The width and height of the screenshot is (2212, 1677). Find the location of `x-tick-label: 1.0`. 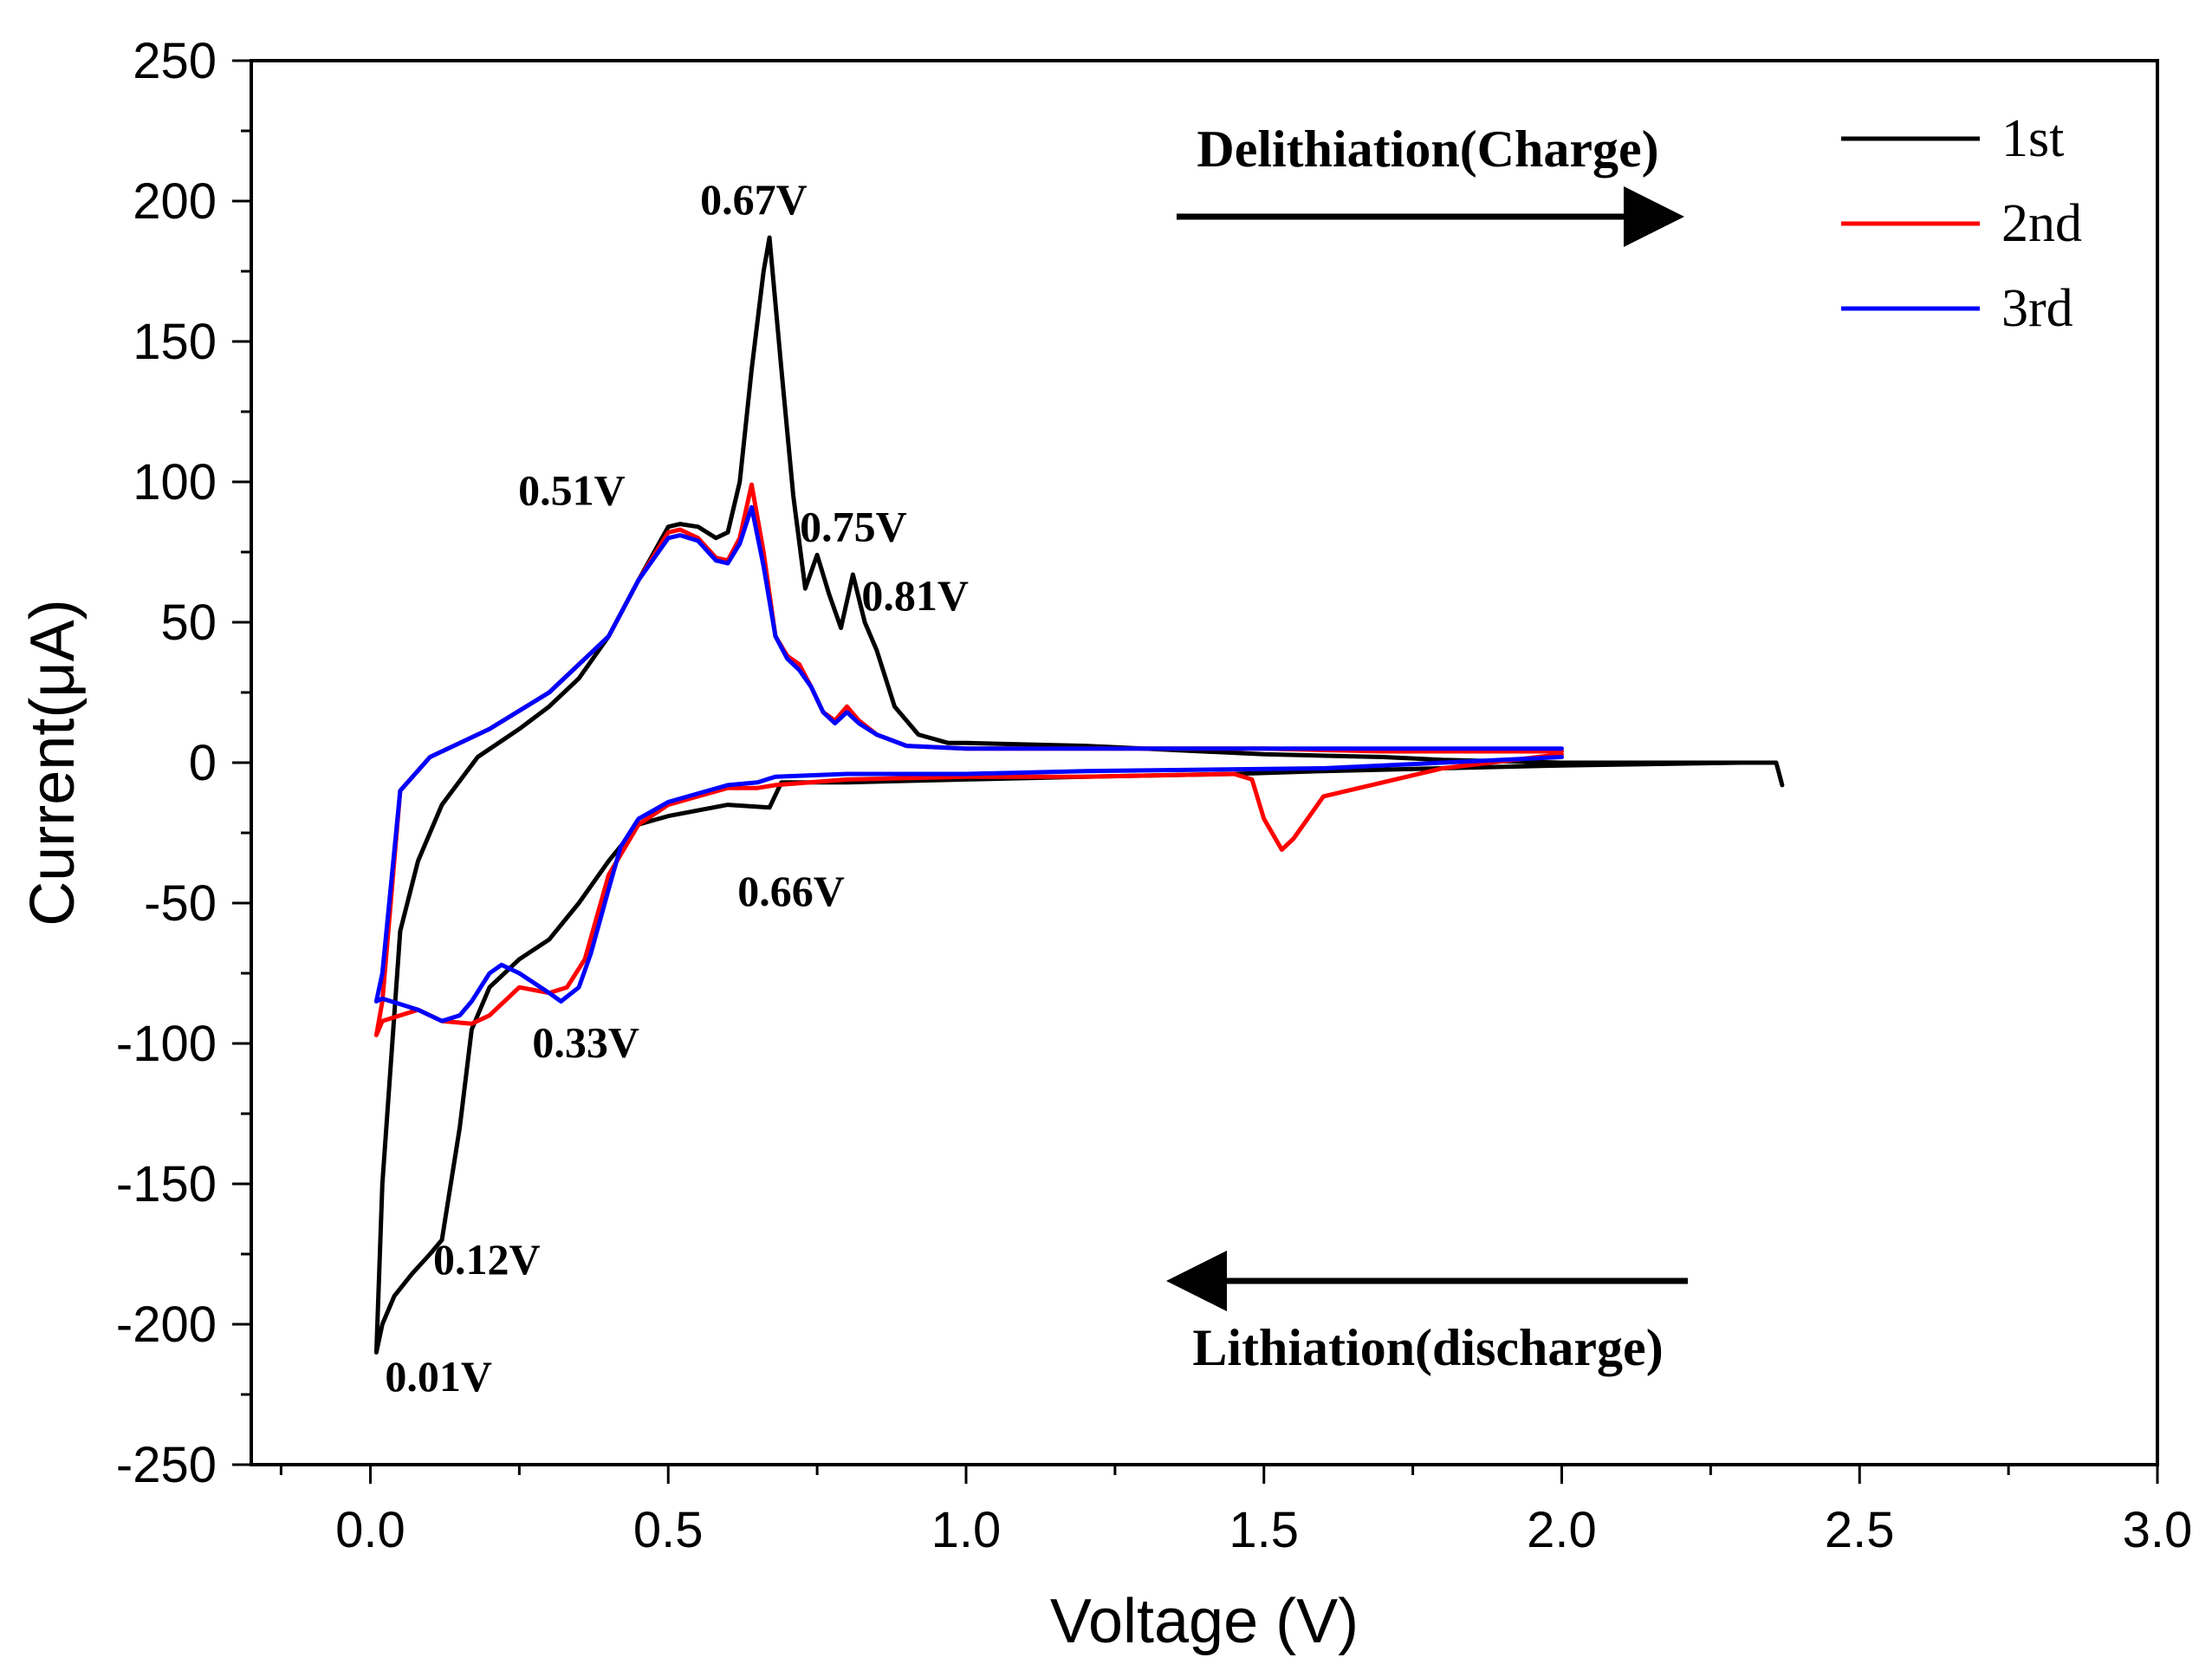

x-tick-label: 1.0 is located at coordinates (966, 1530).